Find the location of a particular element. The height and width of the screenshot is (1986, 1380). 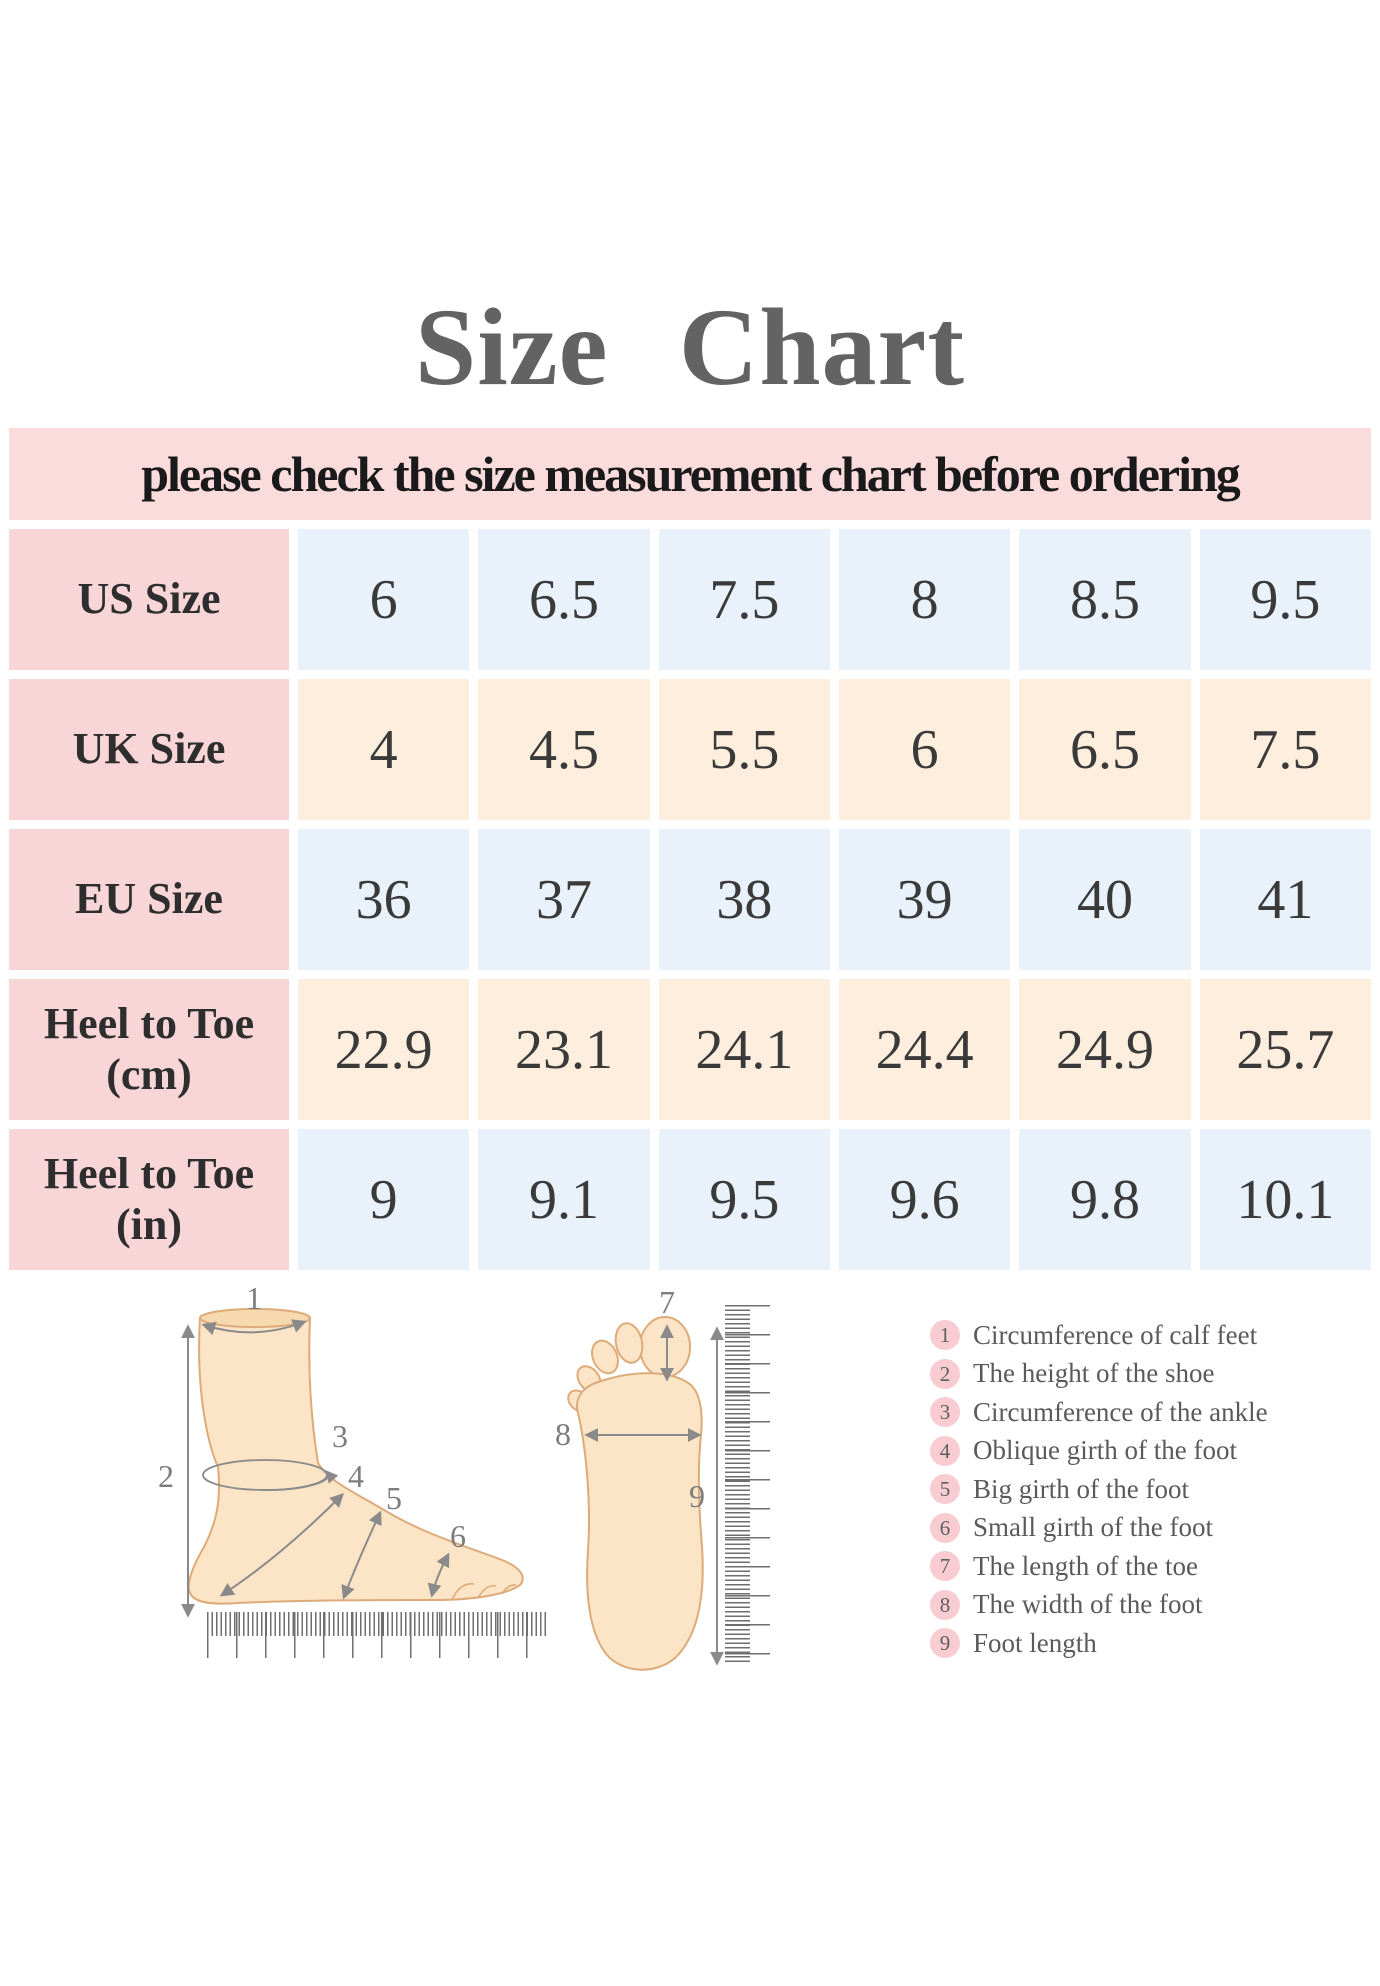

size-cell: 40 is located at coordinates (1105, 899).